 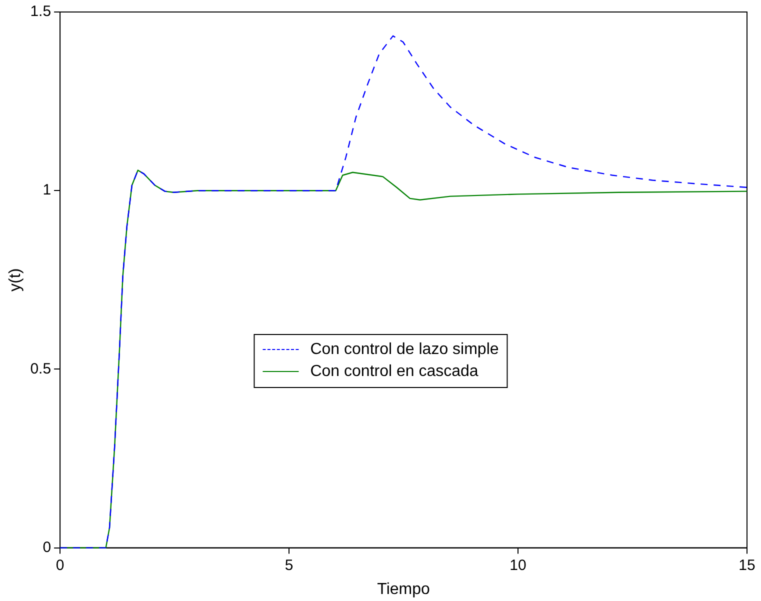 What do you see at coordinates (41, 11) in the screenshot?
I see `y-tick-label: 1.5` at bounding box center [41, 11].